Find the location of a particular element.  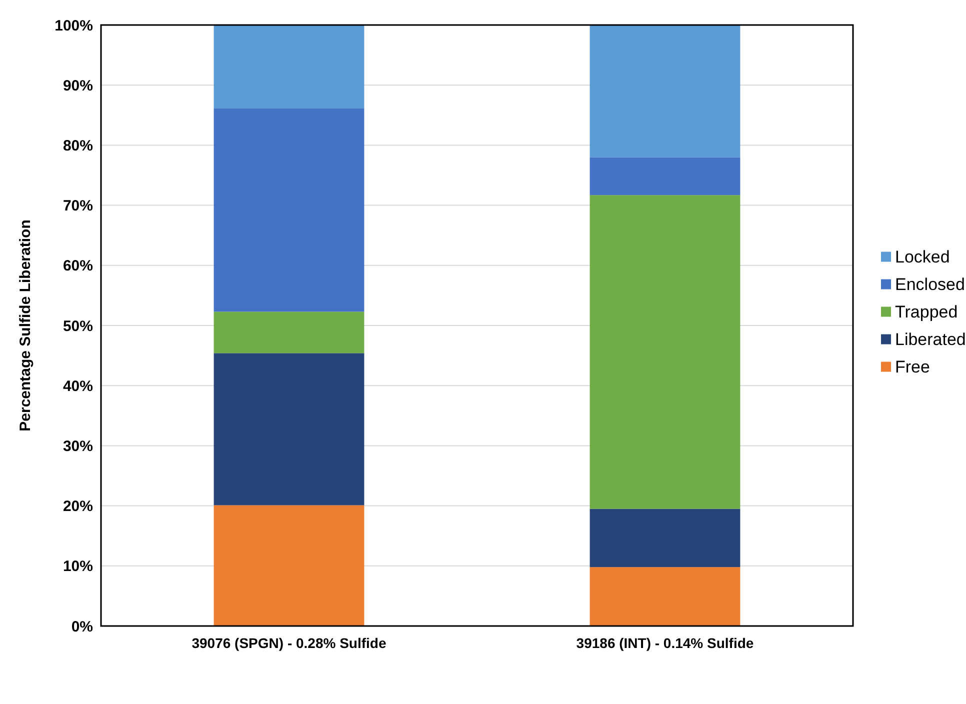

legend-label: Liberated is located at coordinates (930, 340).